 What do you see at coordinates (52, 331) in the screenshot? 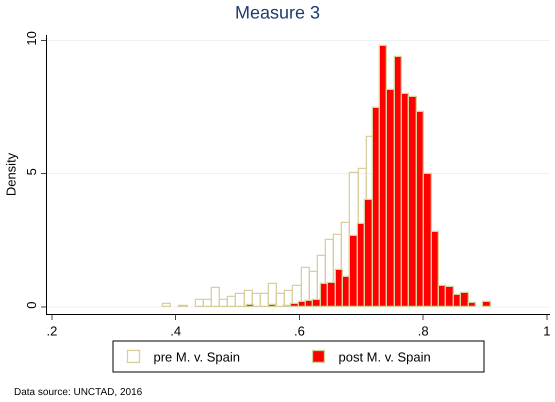
I see `x-tick-label: .2` at bounding box center [52, 331].